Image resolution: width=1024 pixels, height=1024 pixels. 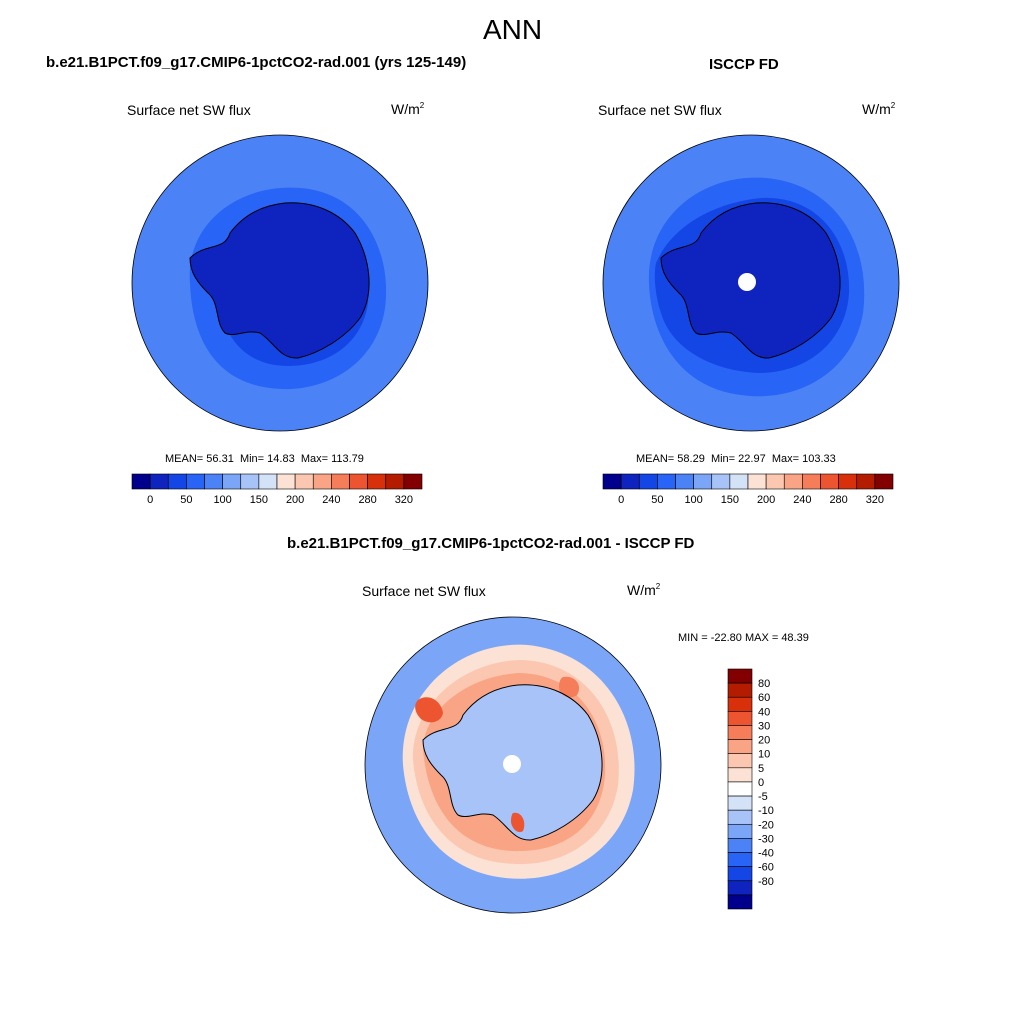 I want to click on diff-colorbar-tick-label: -5, so click(x=763, y=797).